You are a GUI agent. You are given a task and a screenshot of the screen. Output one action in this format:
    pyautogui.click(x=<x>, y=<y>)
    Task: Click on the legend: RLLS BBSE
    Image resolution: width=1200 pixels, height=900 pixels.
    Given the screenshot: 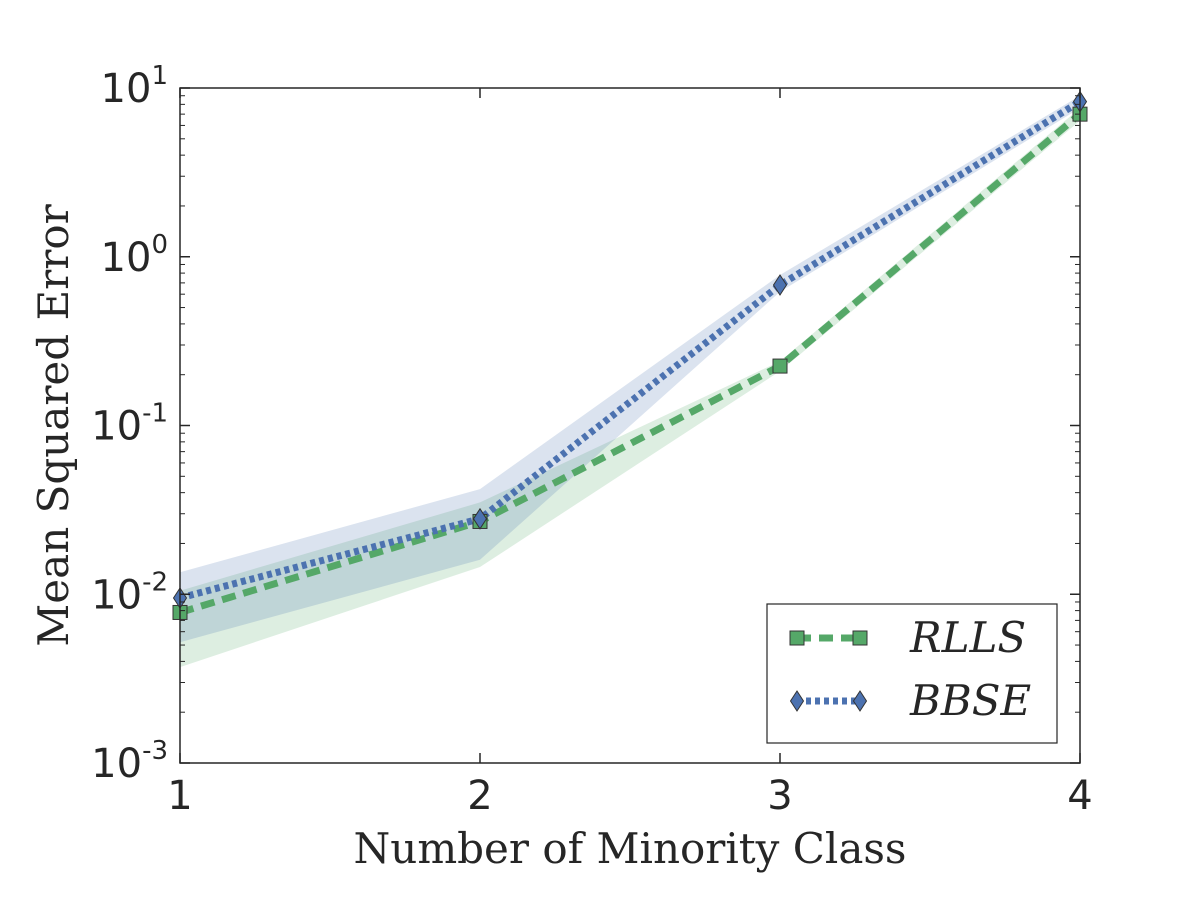 What is the action you would take?
    pyautogui.click(x=912, y=673)
    